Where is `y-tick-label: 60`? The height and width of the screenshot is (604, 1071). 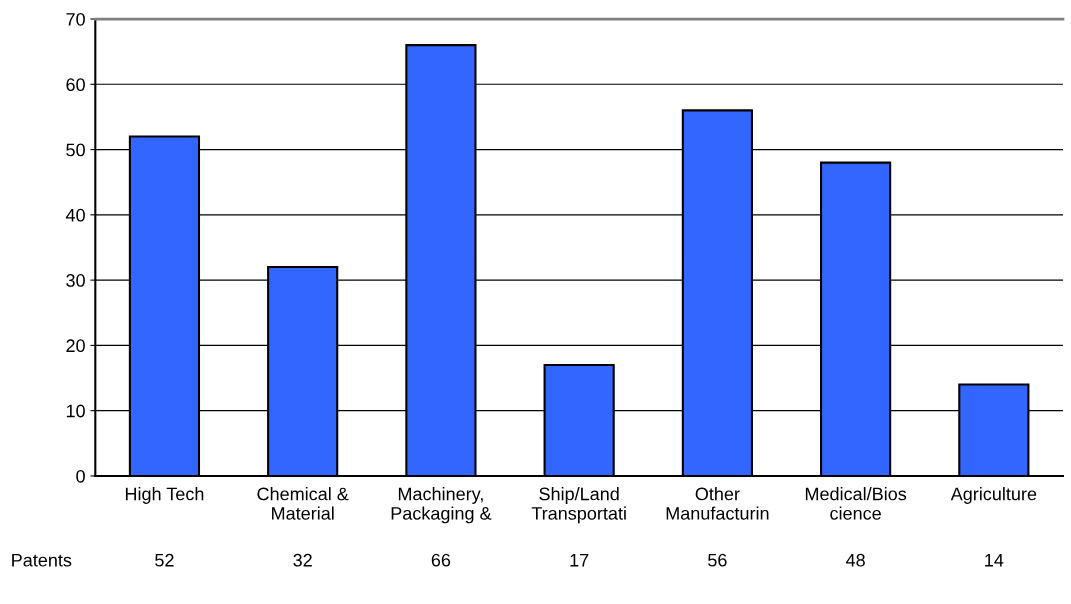 y-tick-label: 60 is located at coordinates (75, 85).